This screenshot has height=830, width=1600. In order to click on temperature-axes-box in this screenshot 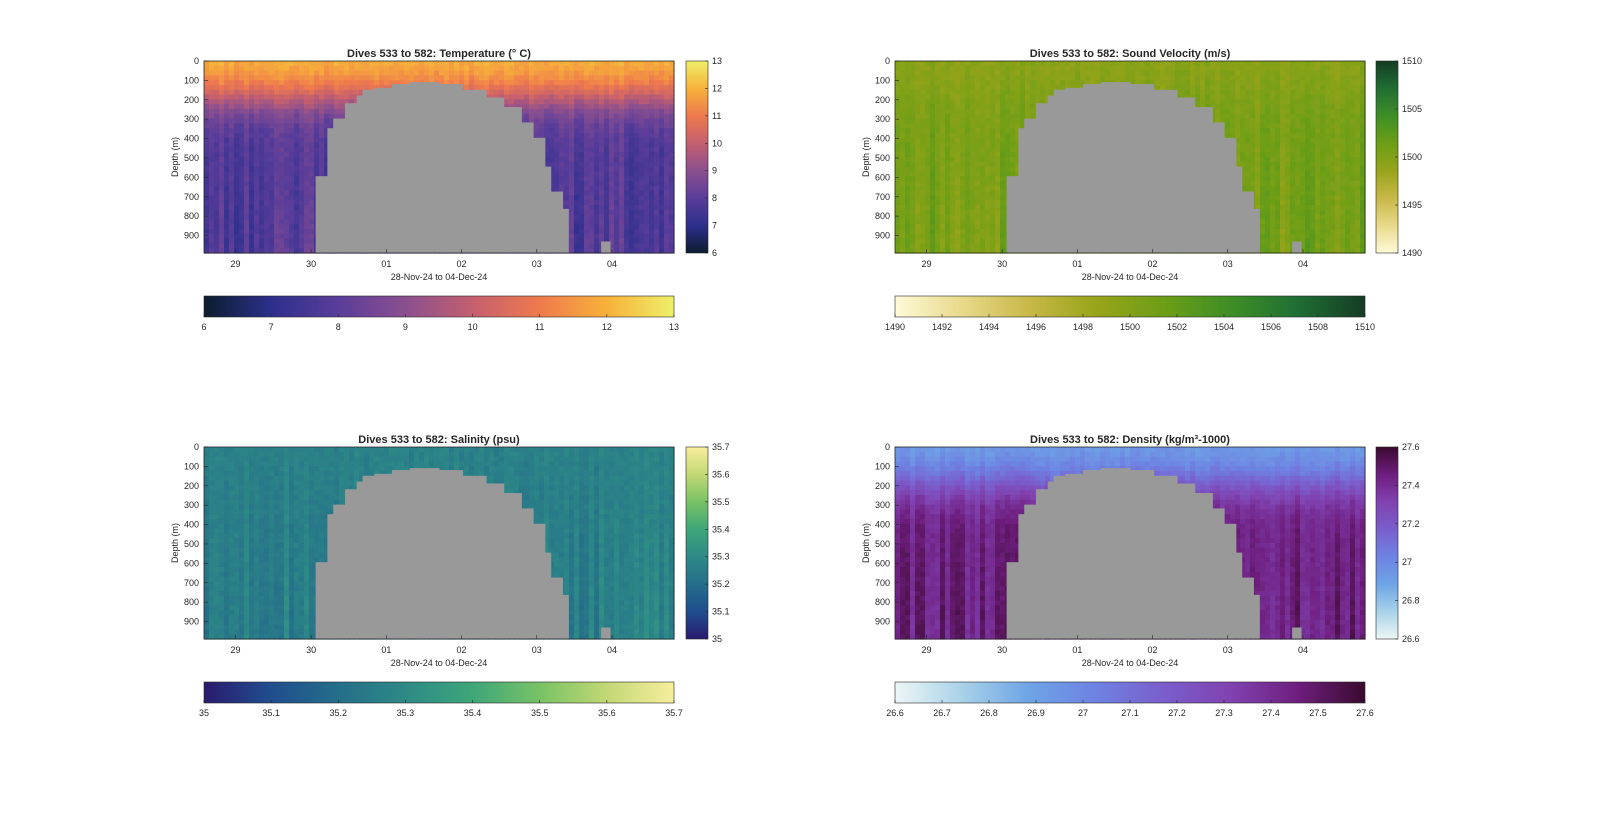, I will do `click(439, 157)`.